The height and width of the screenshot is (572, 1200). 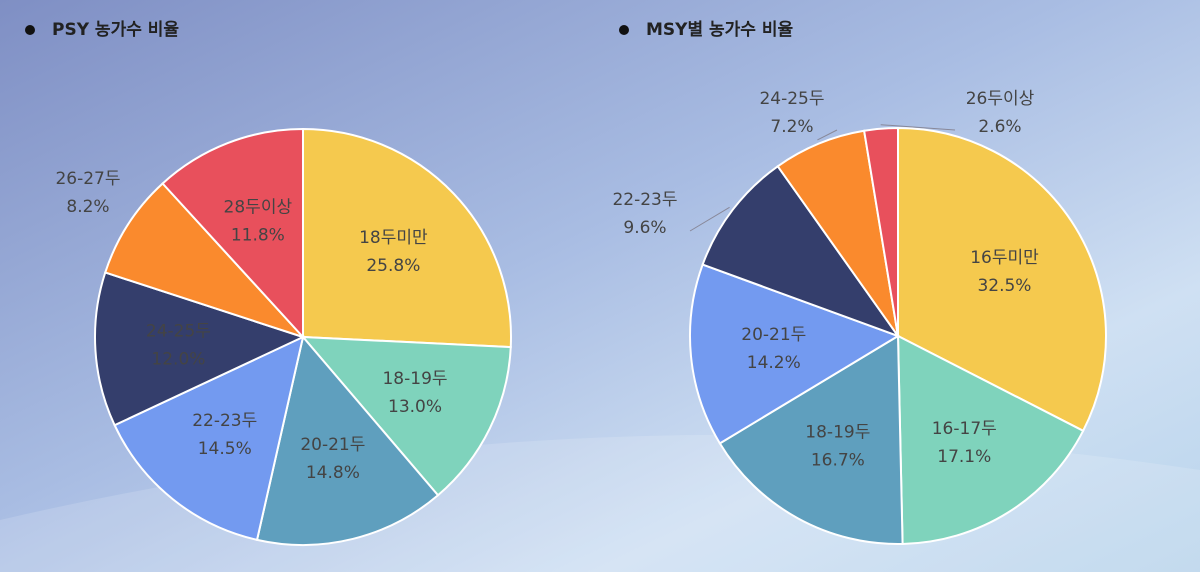 I want to click on slice-value-label: 25.8%, so click(x=393, y=266).